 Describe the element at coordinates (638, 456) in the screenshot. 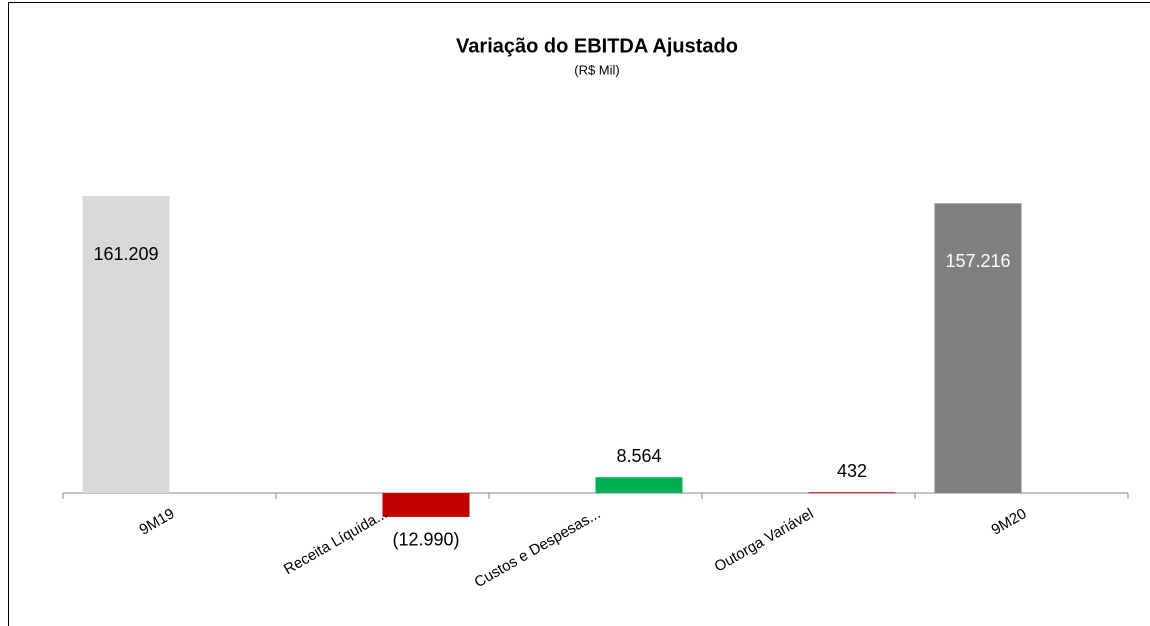

I see `data-label: 8.564` at that location.